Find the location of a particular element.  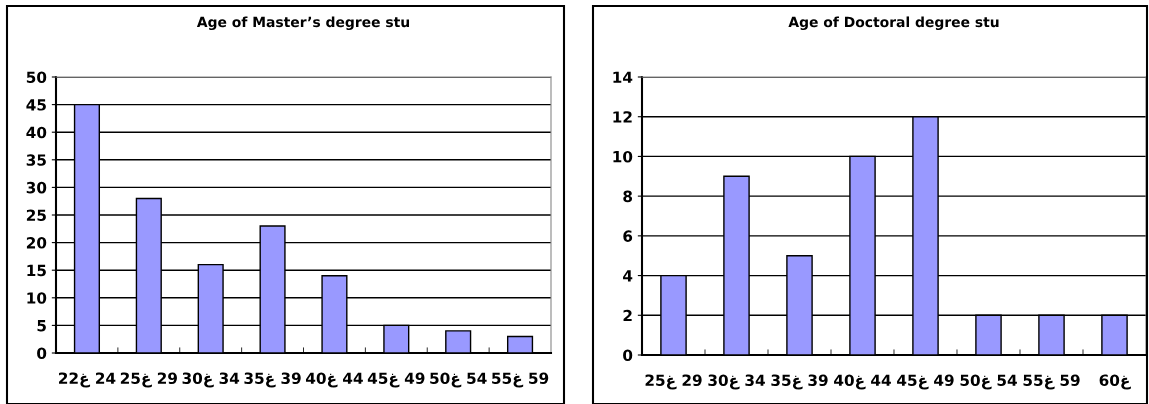

y-tick-label: 50 is located at coordinates (36, 77).